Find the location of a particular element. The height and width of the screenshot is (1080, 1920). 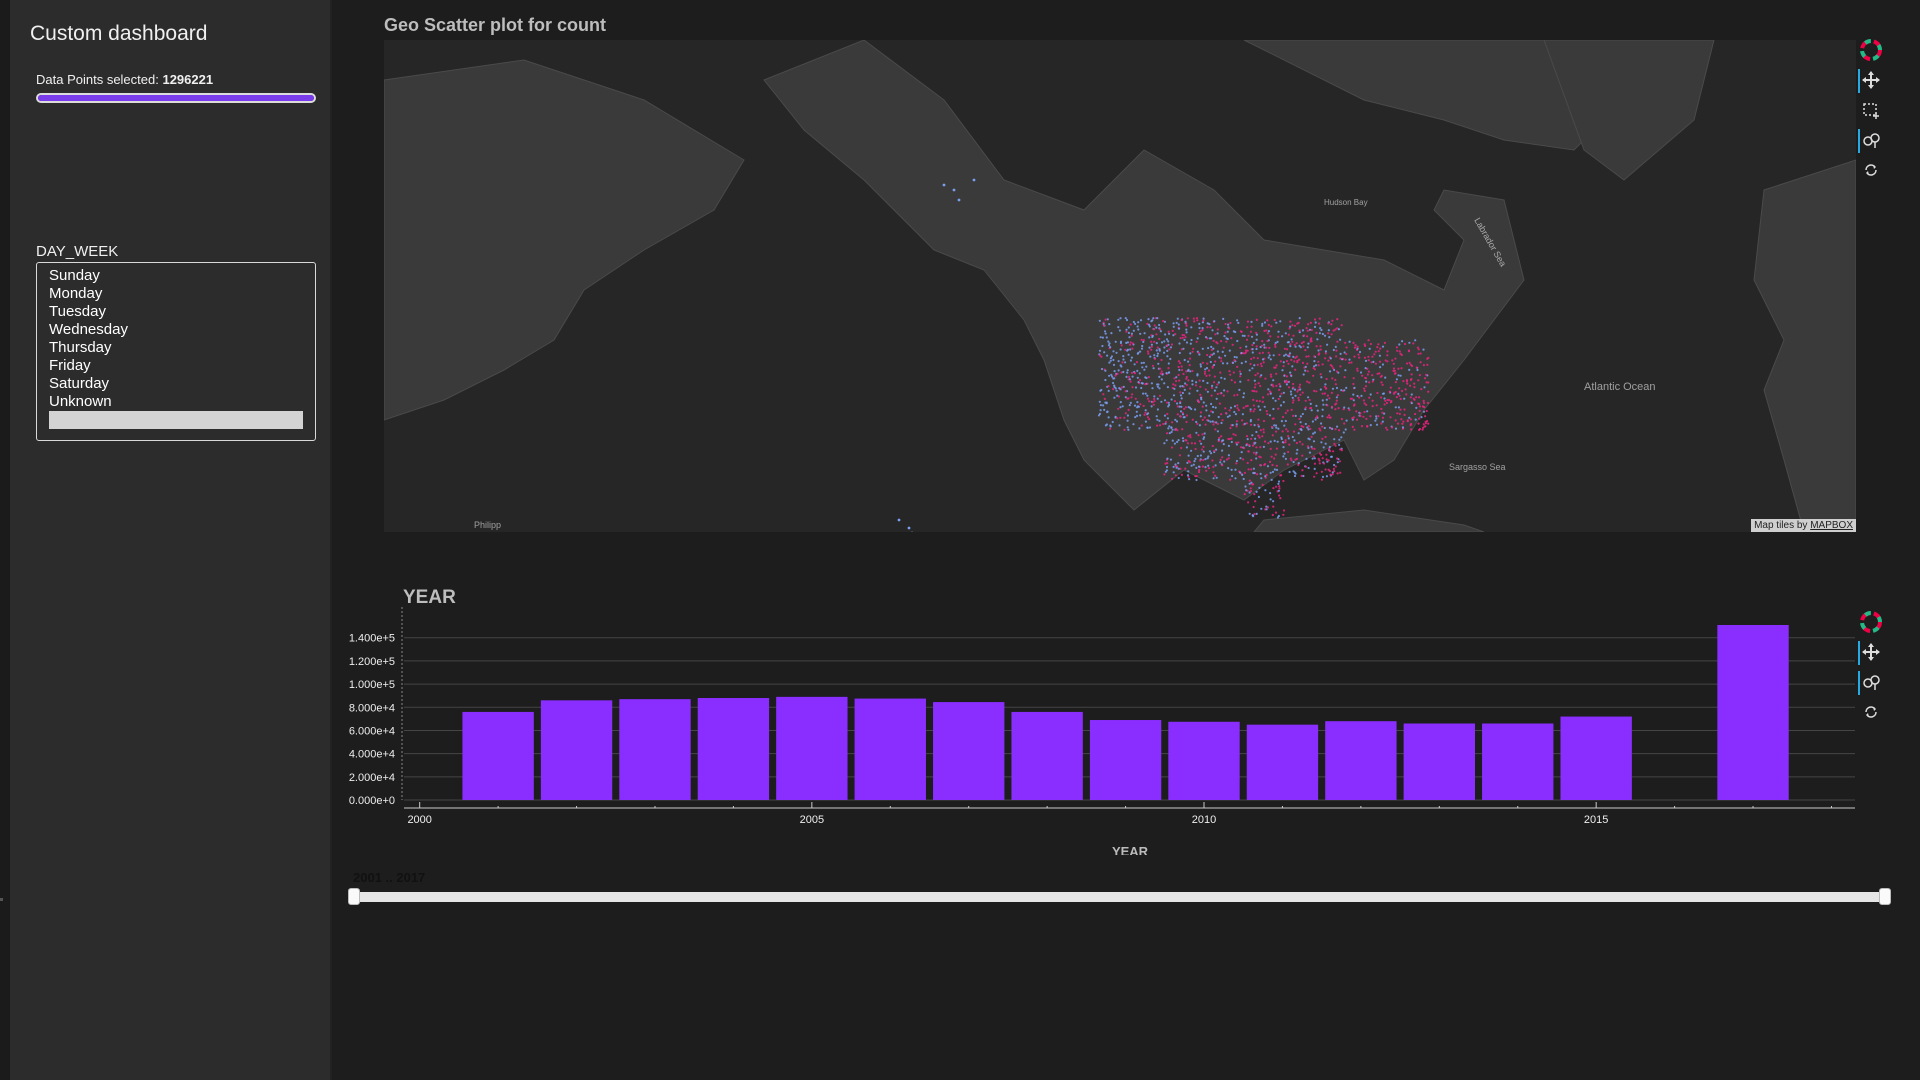

bar-2012 is located at coordinates (1361, 760).